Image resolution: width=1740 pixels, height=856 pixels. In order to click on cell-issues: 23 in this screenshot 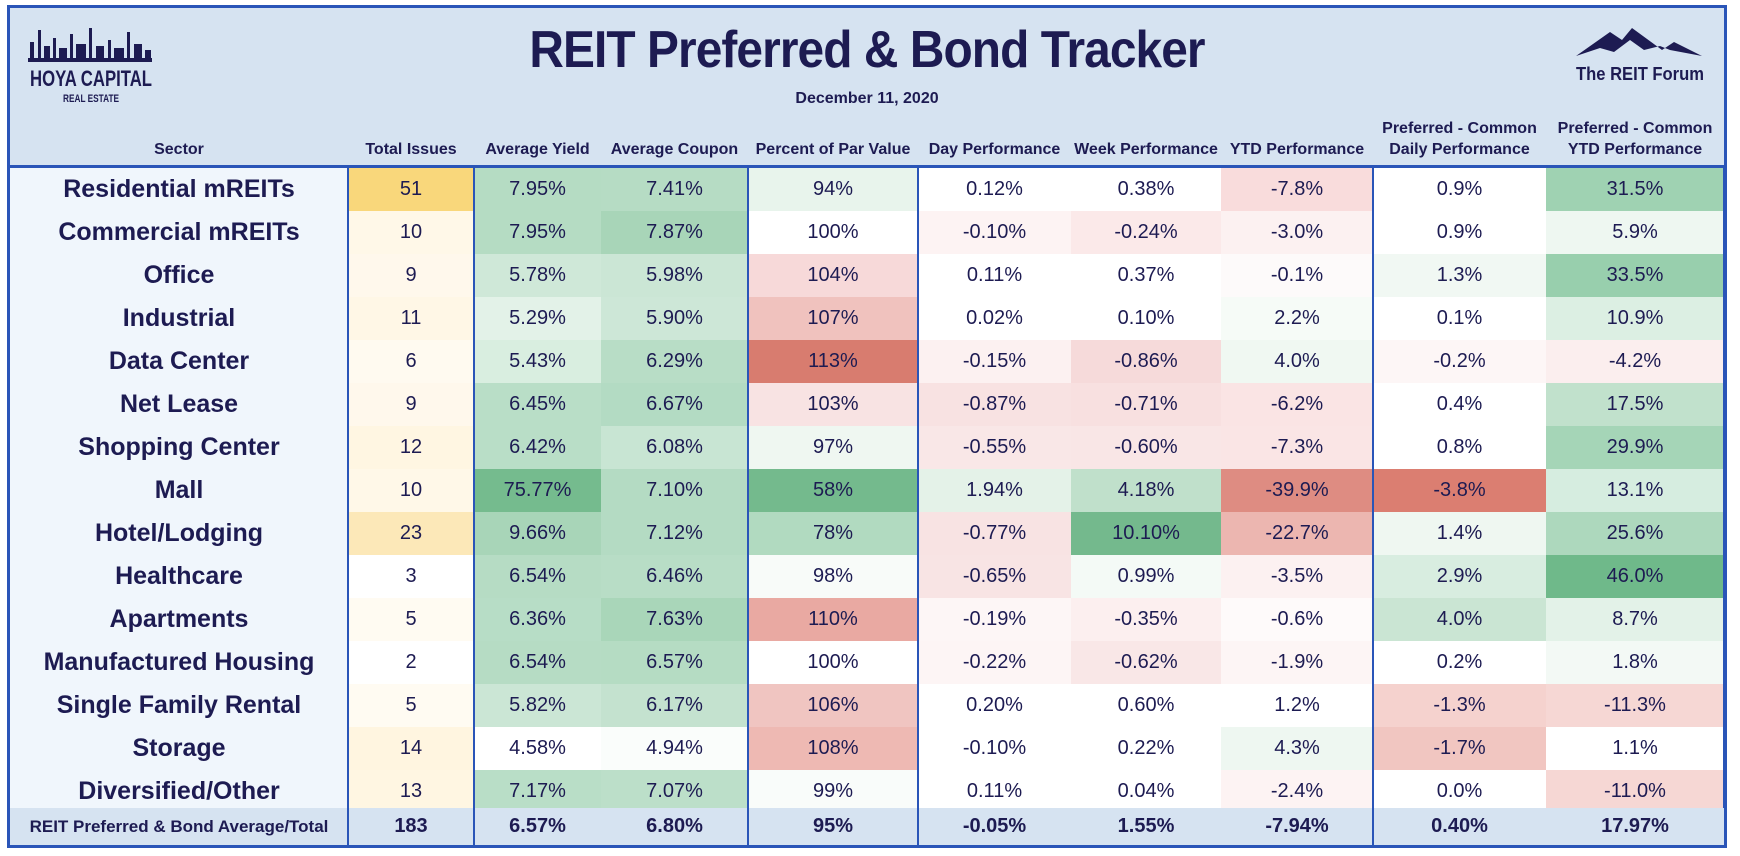, I will do `click(411, 533)`.